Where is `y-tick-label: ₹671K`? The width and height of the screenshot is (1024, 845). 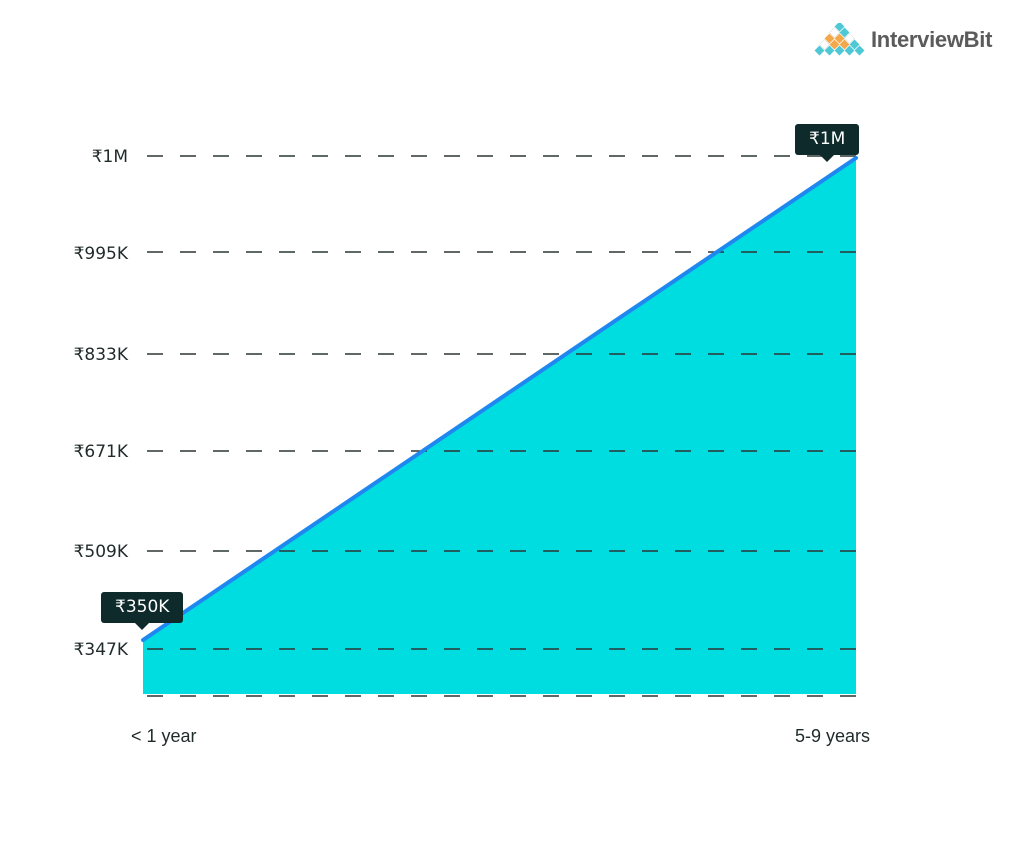
y-tick-label: ₹671K is located at coordinates (100, 452).